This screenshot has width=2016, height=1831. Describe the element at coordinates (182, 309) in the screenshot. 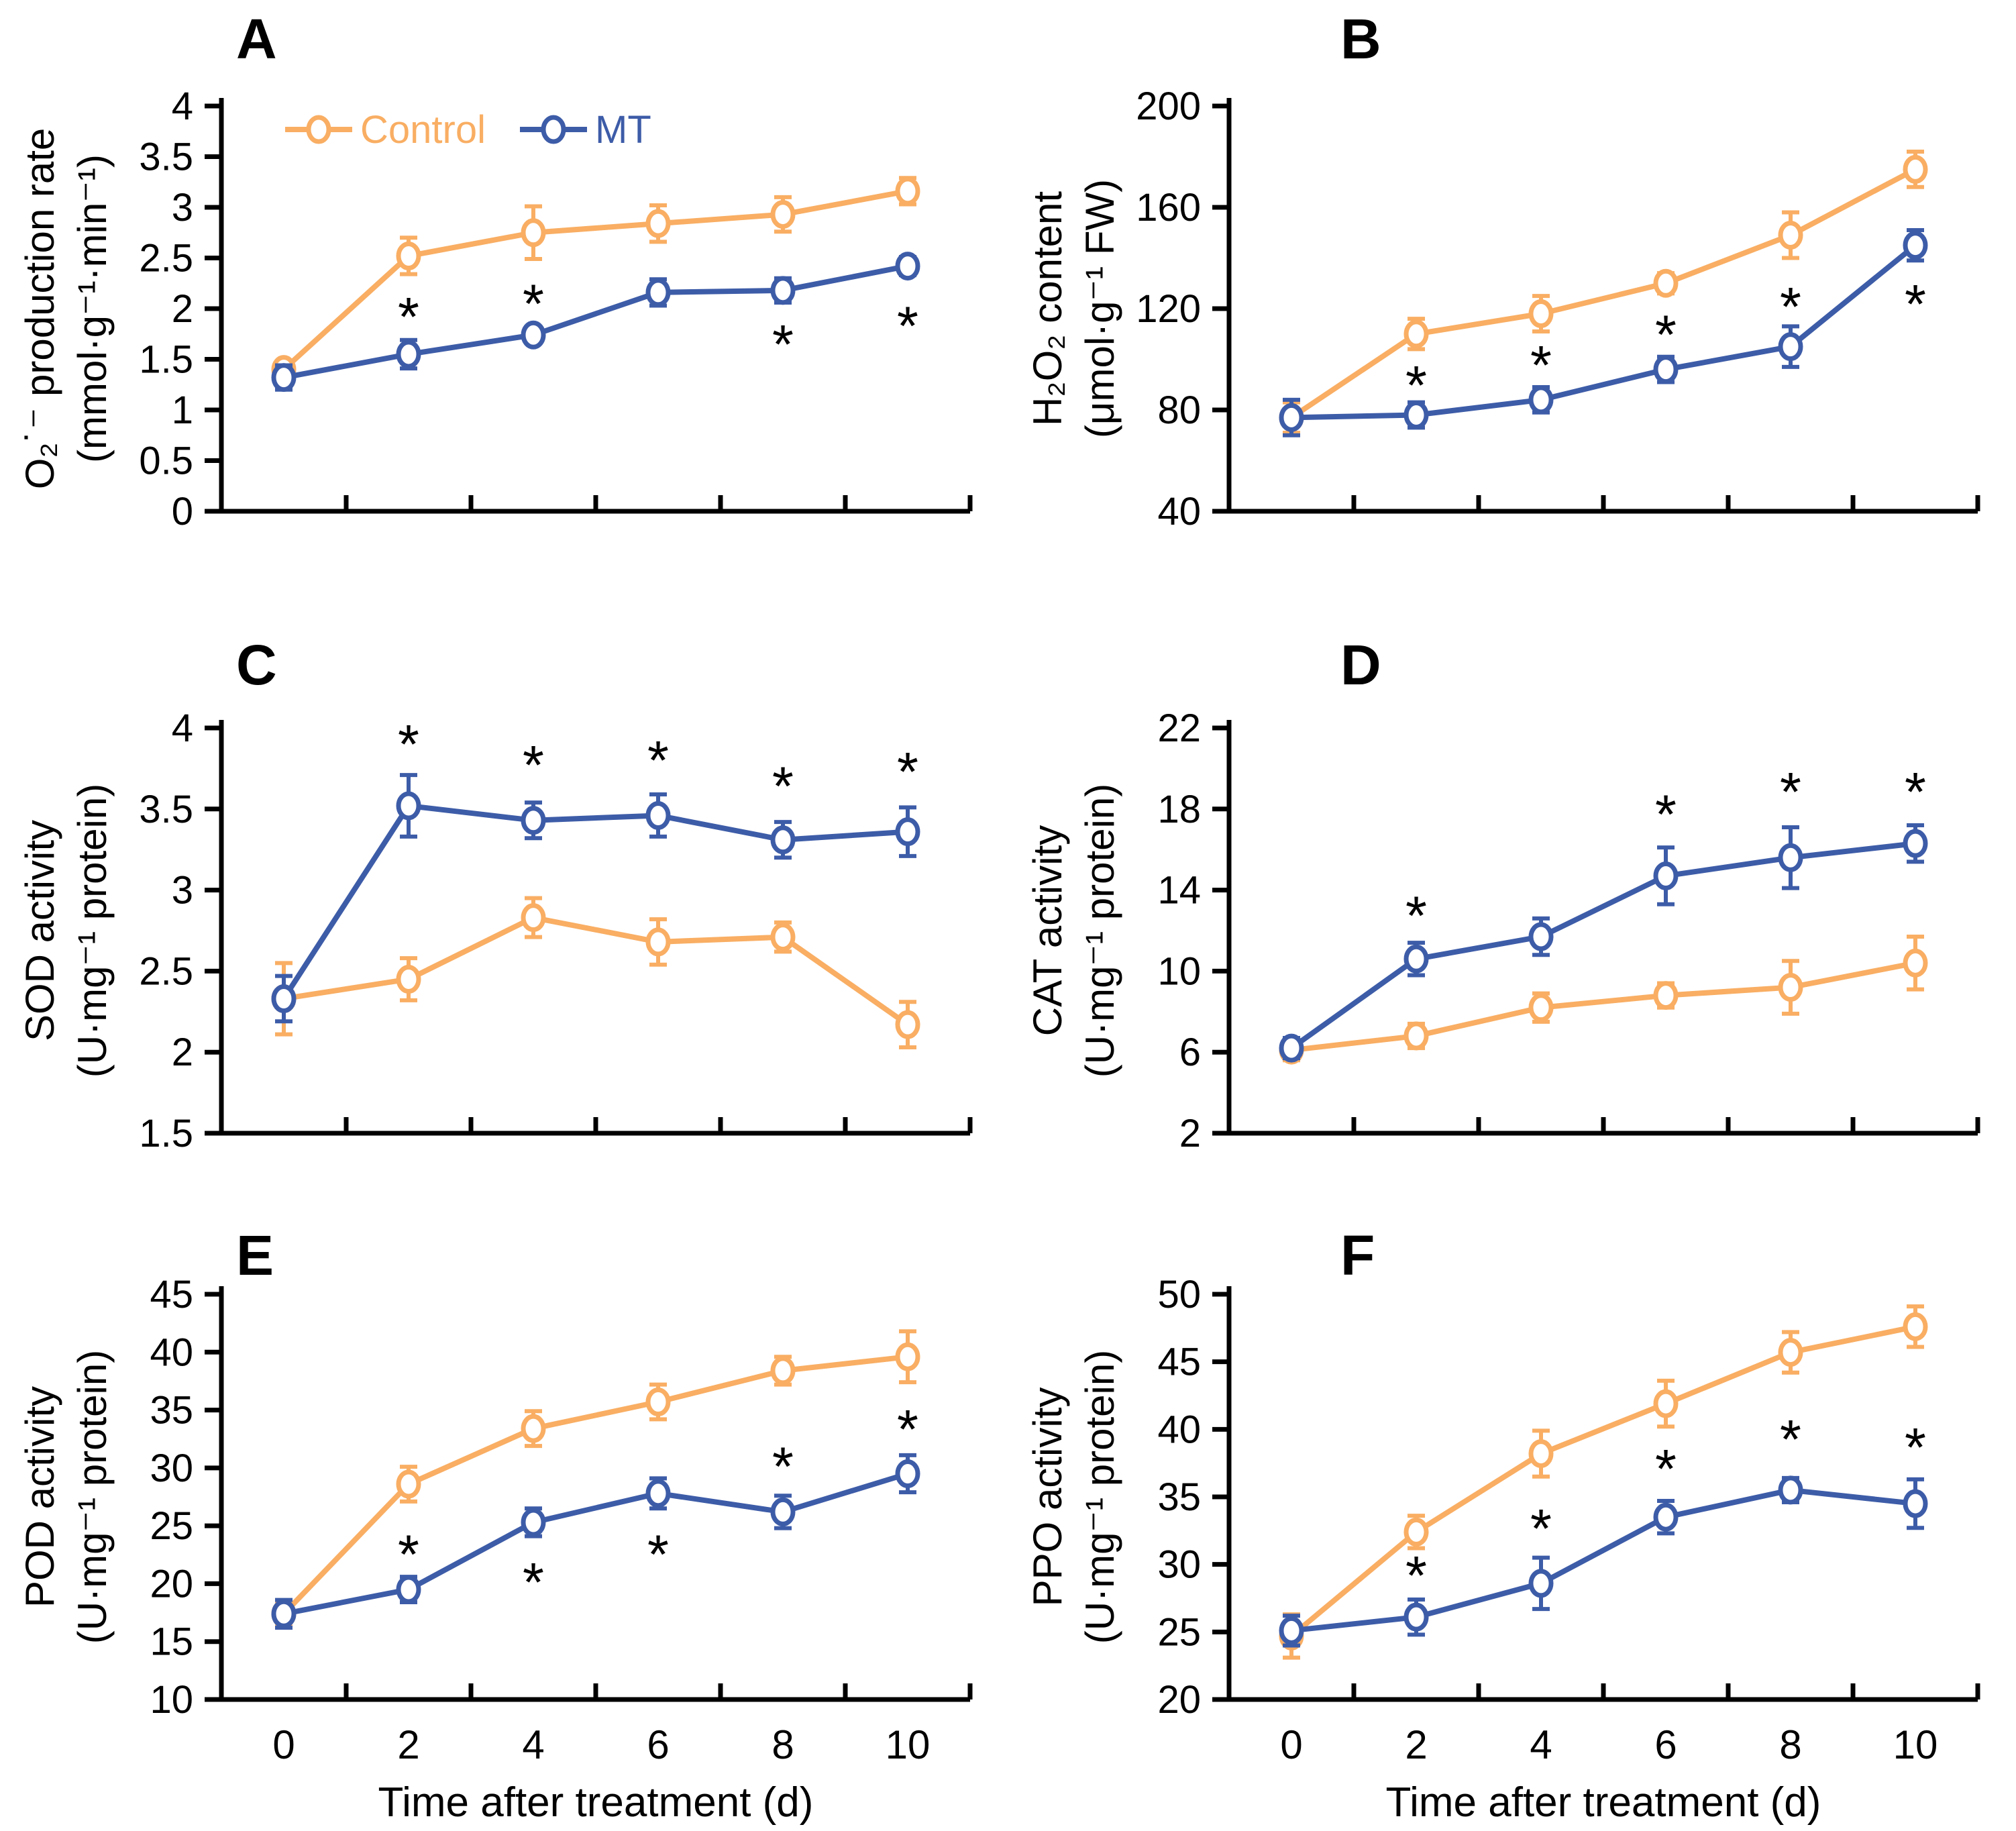

I see `y-tick-label: 2` at that location.